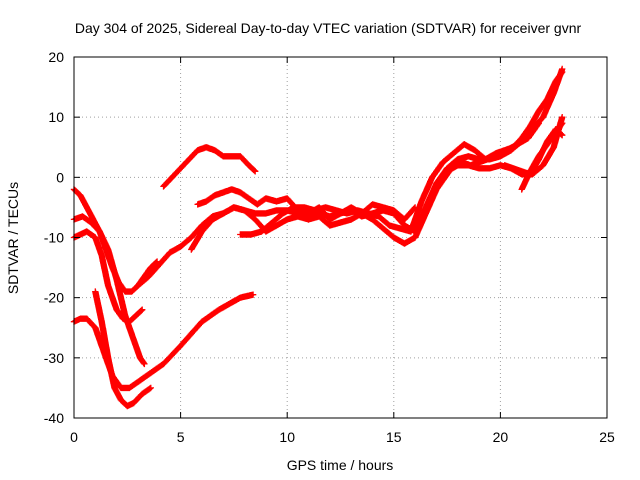 Image resolution: width=640 pixels, height=480 pixels. I want to click on y-axis-label: SDTVAR / TECUs, so click(13, 238).